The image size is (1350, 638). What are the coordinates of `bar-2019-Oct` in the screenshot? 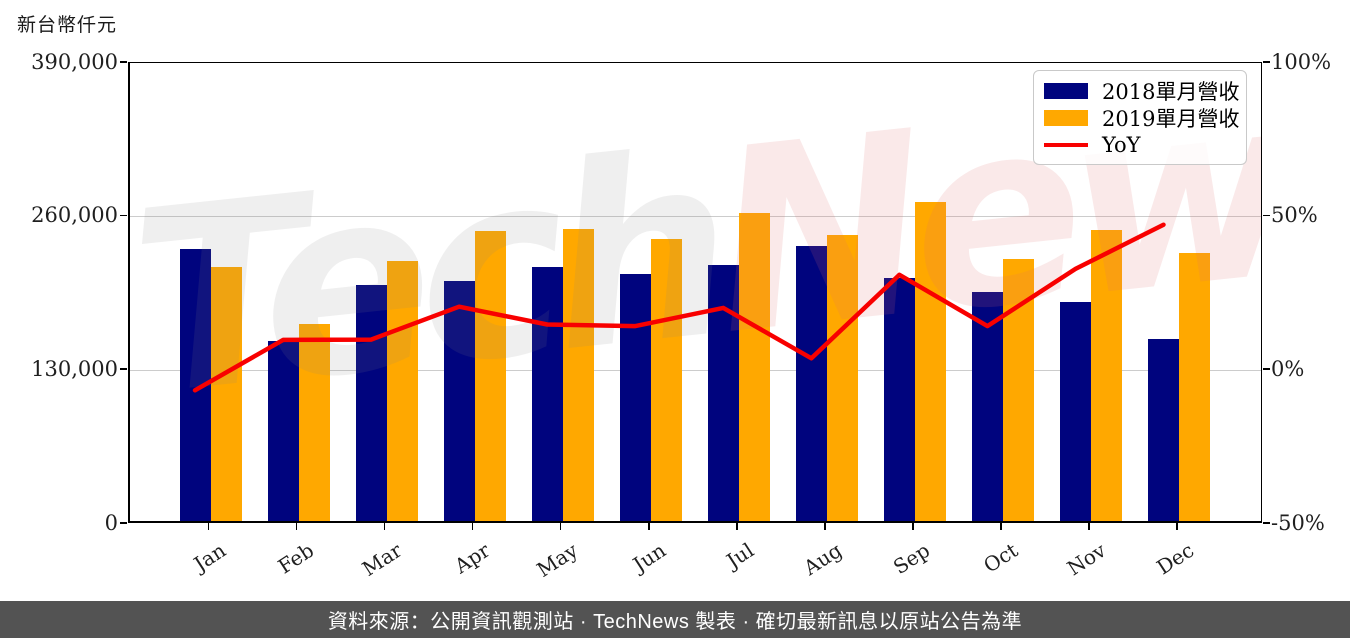 It's located at (1018, 389).